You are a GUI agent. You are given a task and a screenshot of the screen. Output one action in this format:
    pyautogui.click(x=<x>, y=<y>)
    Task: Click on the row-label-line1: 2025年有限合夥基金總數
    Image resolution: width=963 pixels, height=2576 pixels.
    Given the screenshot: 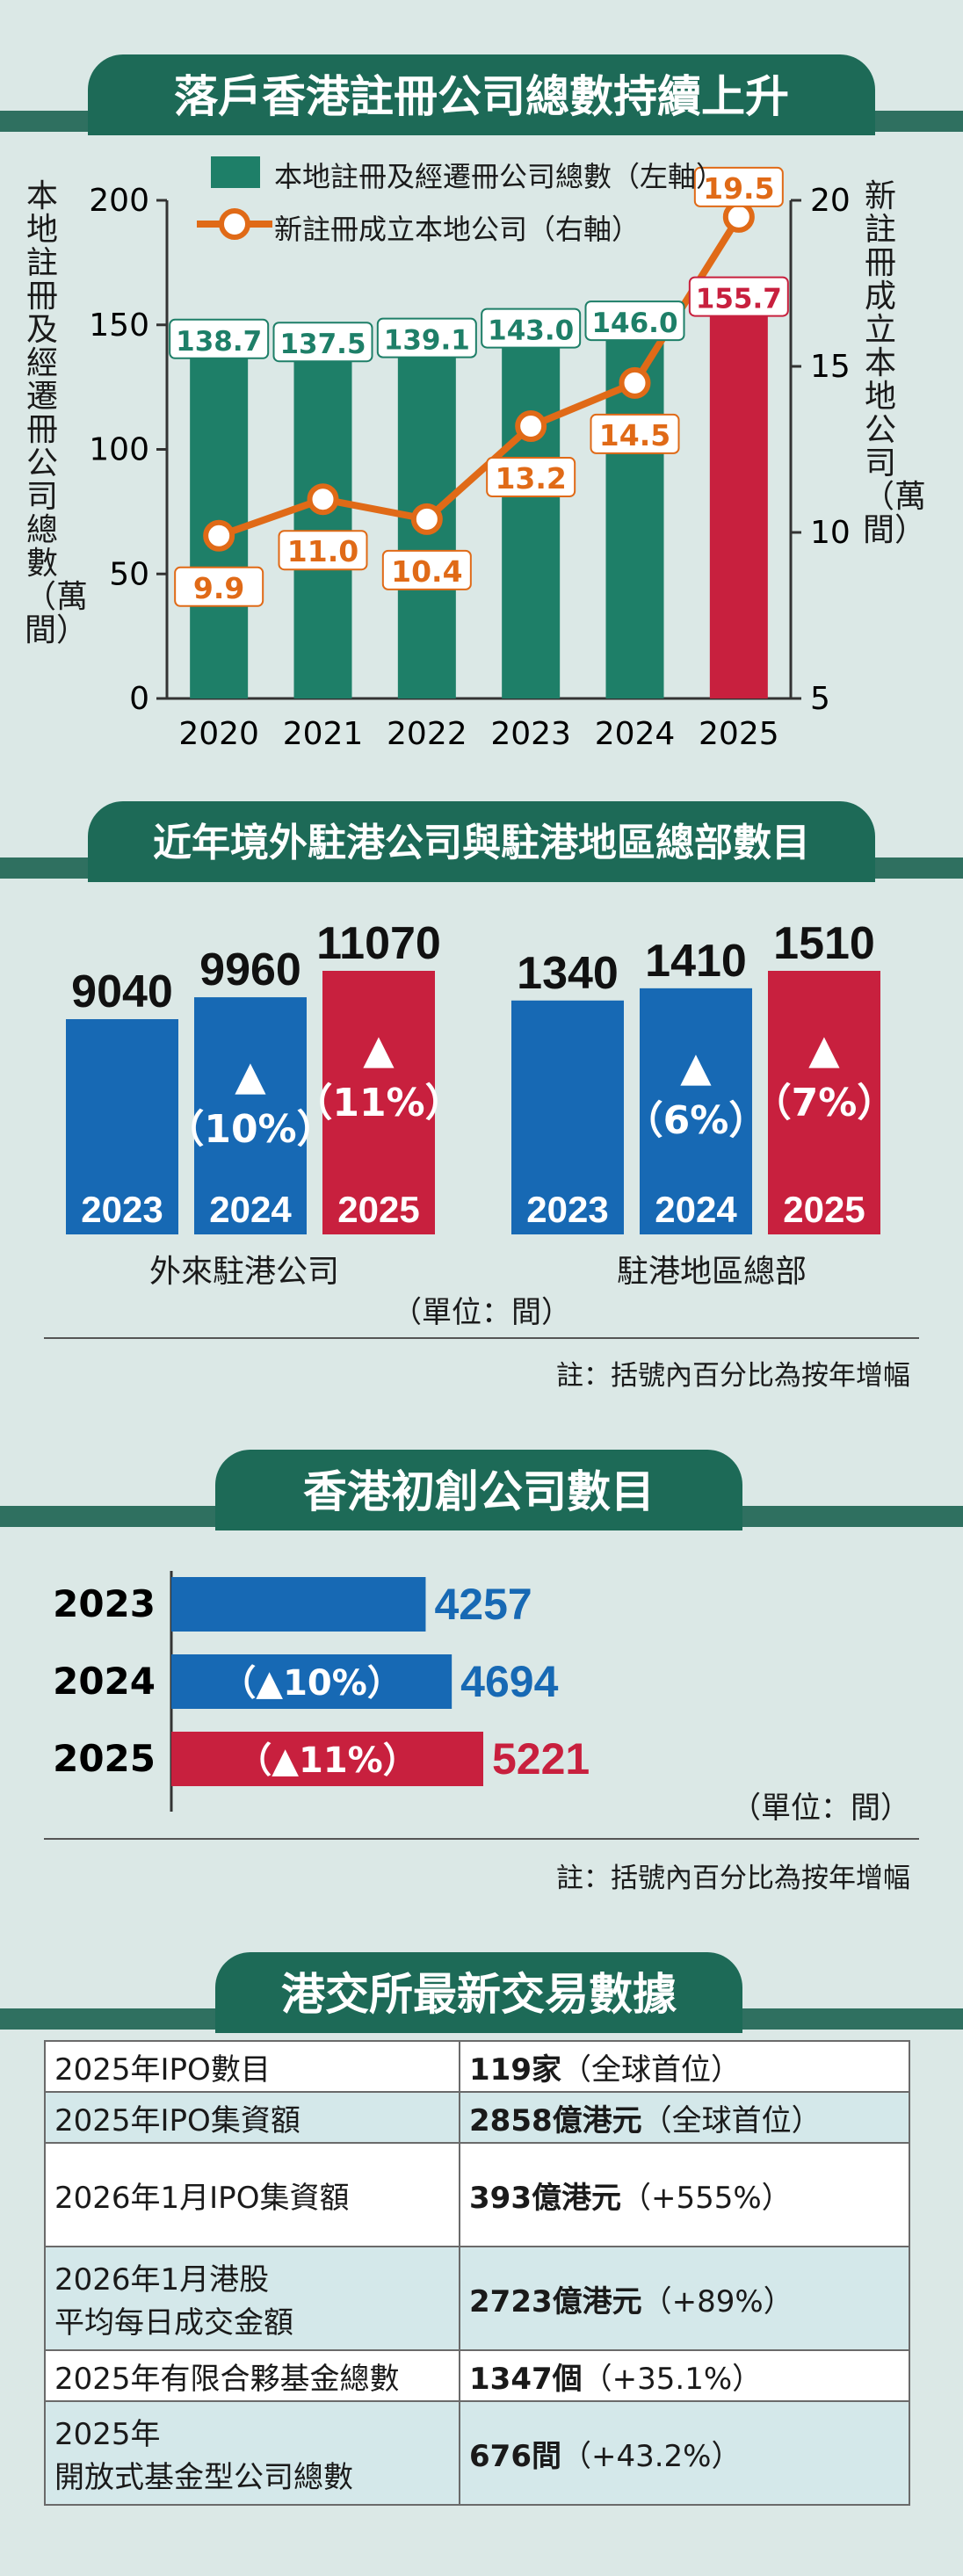 What is the action you would take?
    pyautogui.click(x=227, y=2379)
    